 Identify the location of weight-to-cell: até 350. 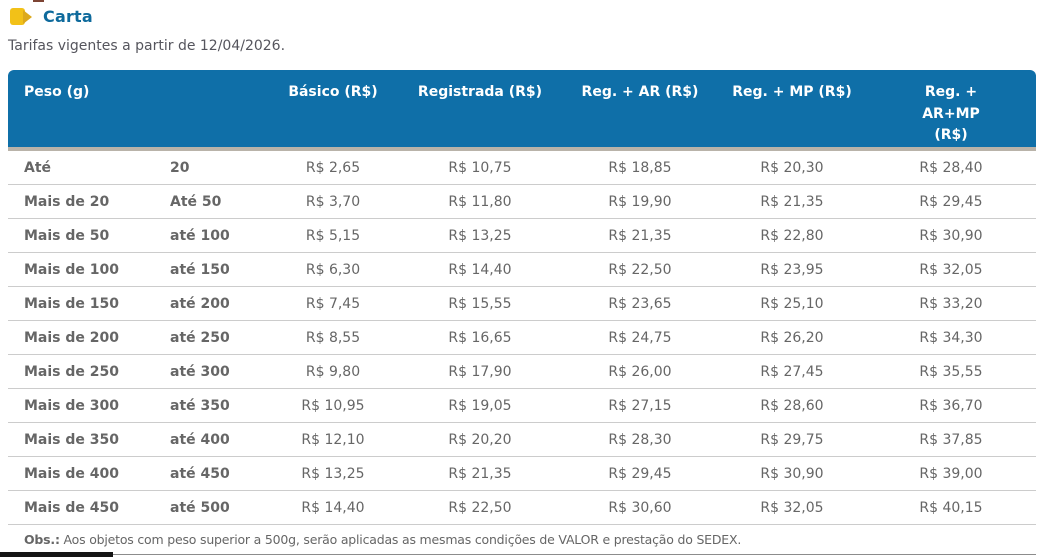
(208, 406).